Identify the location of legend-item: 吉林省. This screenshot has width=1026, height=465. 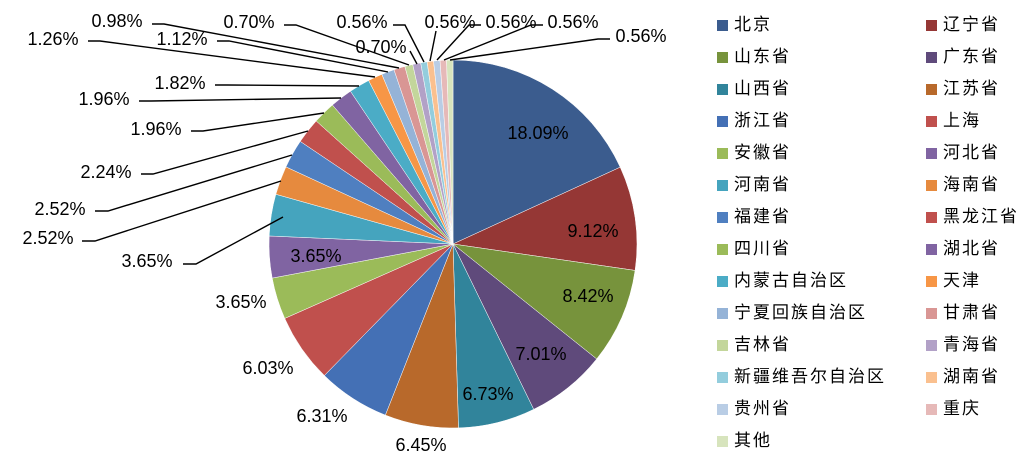
(821, 345).